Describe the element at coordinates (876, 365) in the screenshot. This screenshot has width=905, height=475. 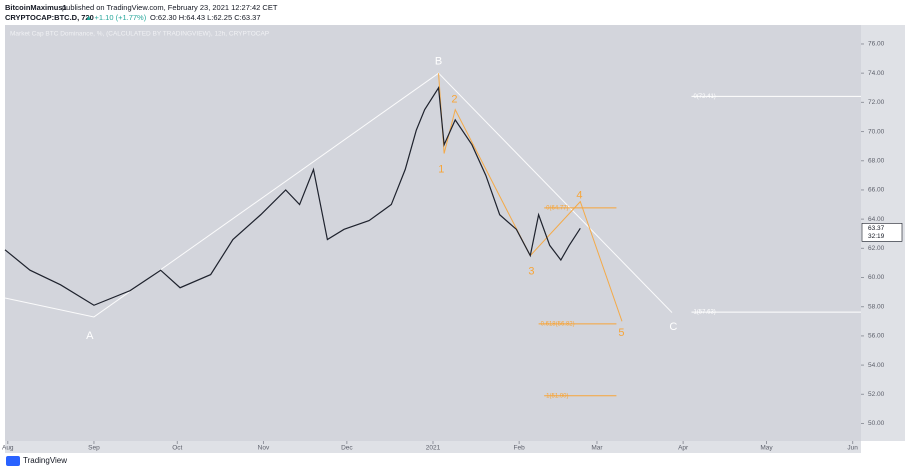
I see `y-tick-label: 54.00` at that location.